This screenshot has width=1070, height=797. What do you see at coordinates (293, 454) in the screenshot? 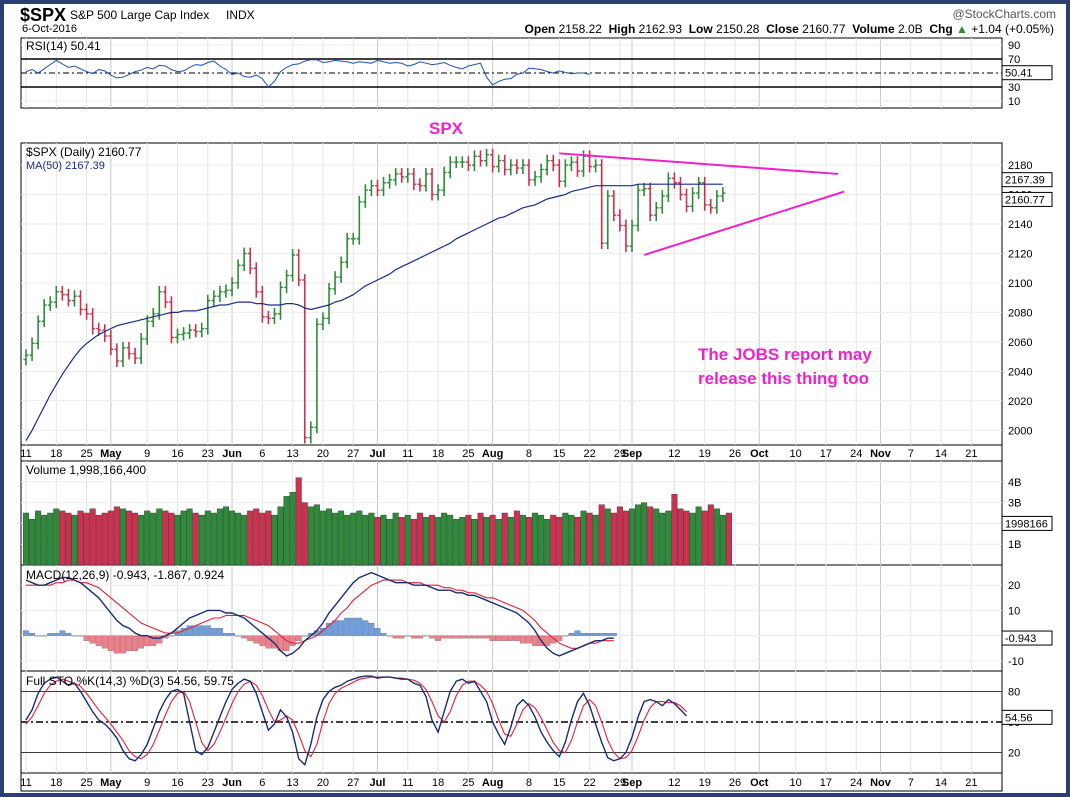
I see `date-label-13: 13` at bounding box center [293, 454].